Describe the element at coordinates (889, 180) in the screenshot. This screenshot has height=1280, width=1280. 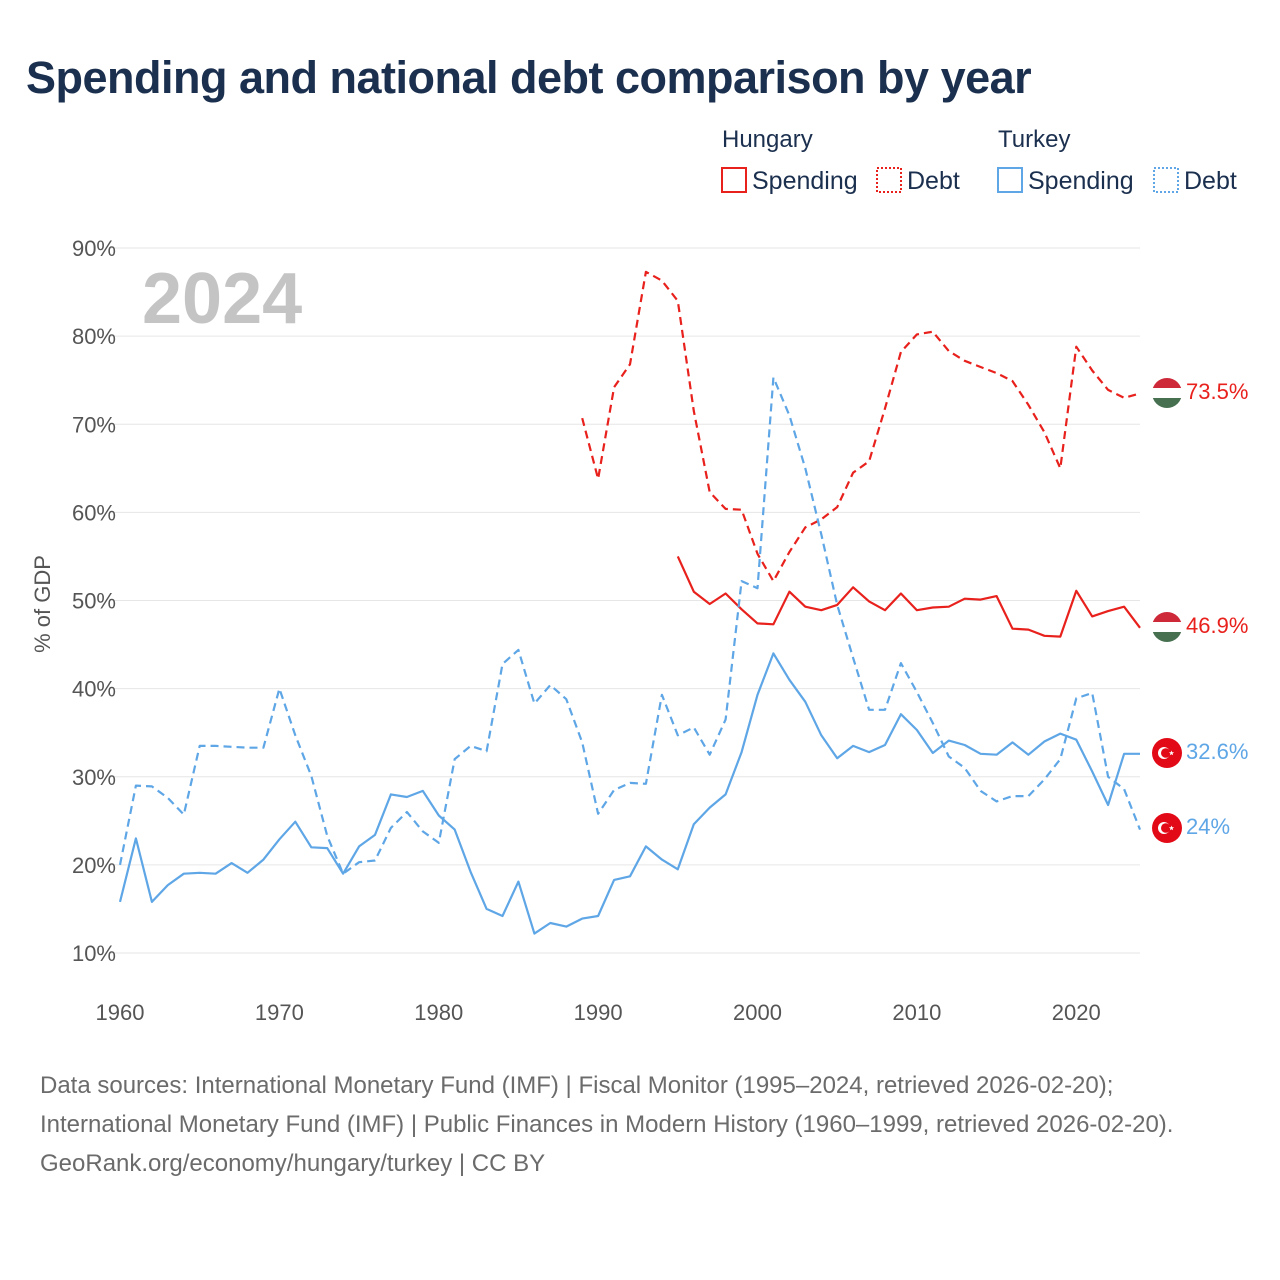
I see `legend-swatch-hungary-debt` at that location.